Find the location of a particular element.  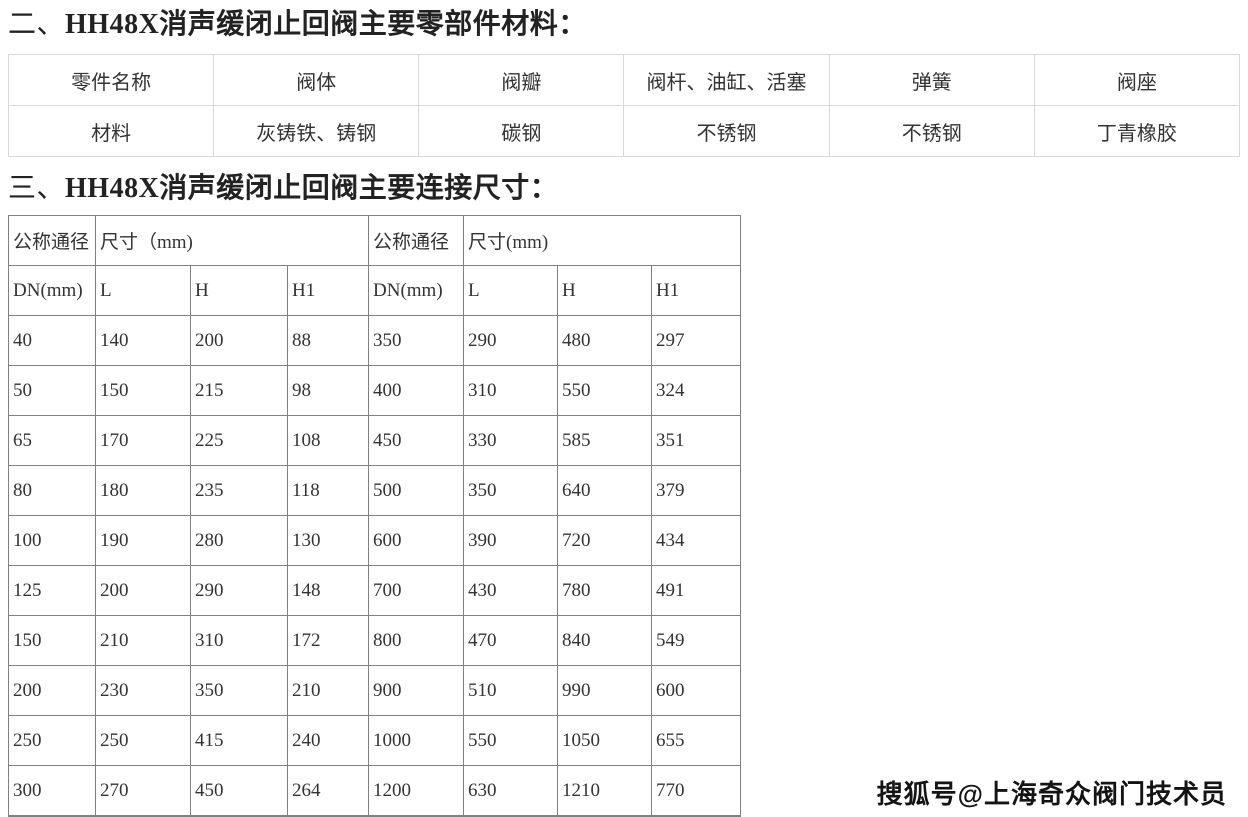

dimensions-table-cell: 1200 is located at coordinates (416, 791).